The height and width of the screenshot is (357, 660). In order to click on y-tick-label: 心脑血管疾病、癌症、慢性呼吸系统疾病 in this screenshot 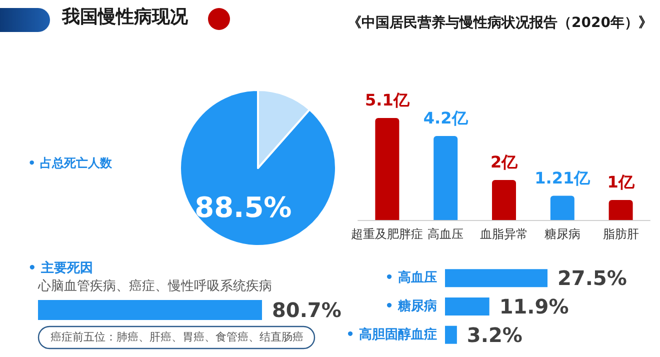, I will do `click(154, 286)`.